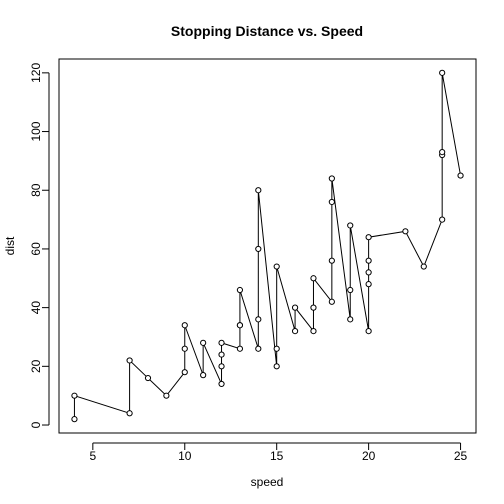  What do you see at coordinates (10, 245) in the screenshot?
I see `y-axis-label: dist` at bounding box center [10, 245].